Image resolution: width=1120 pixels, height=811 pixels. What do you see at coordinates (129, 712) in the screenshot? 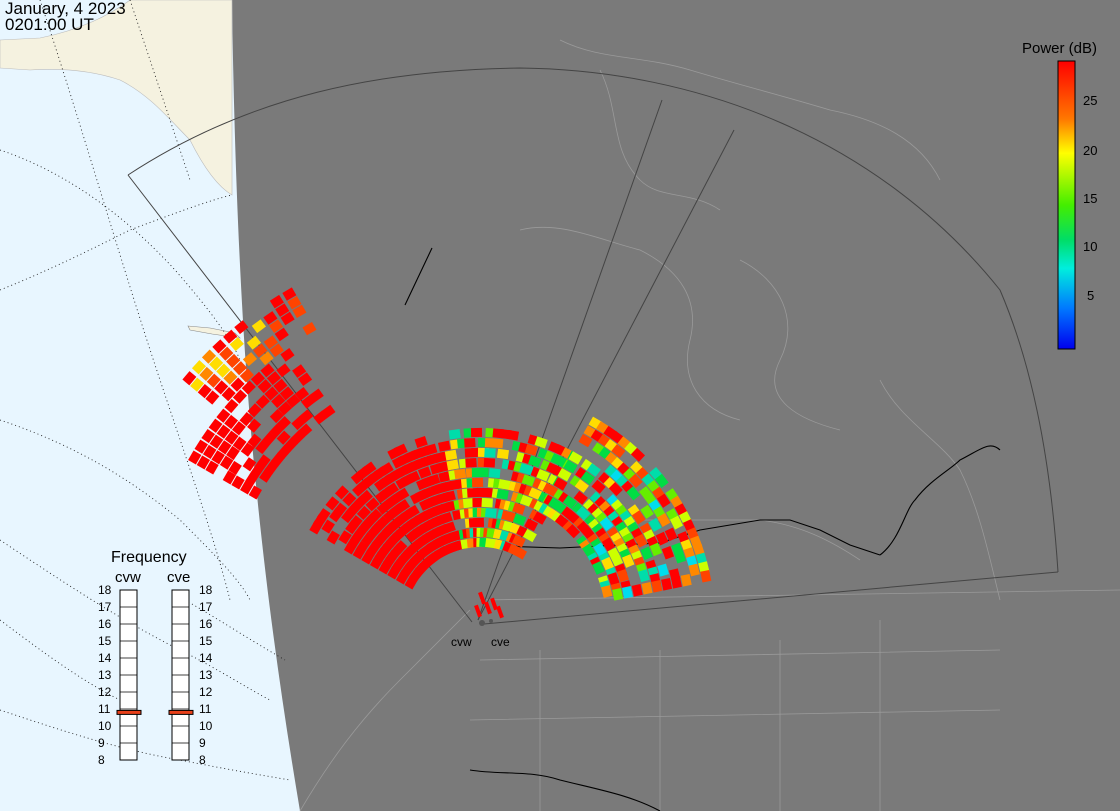
I see `frequency-marker-cvw` at bounding box center [129, 712].